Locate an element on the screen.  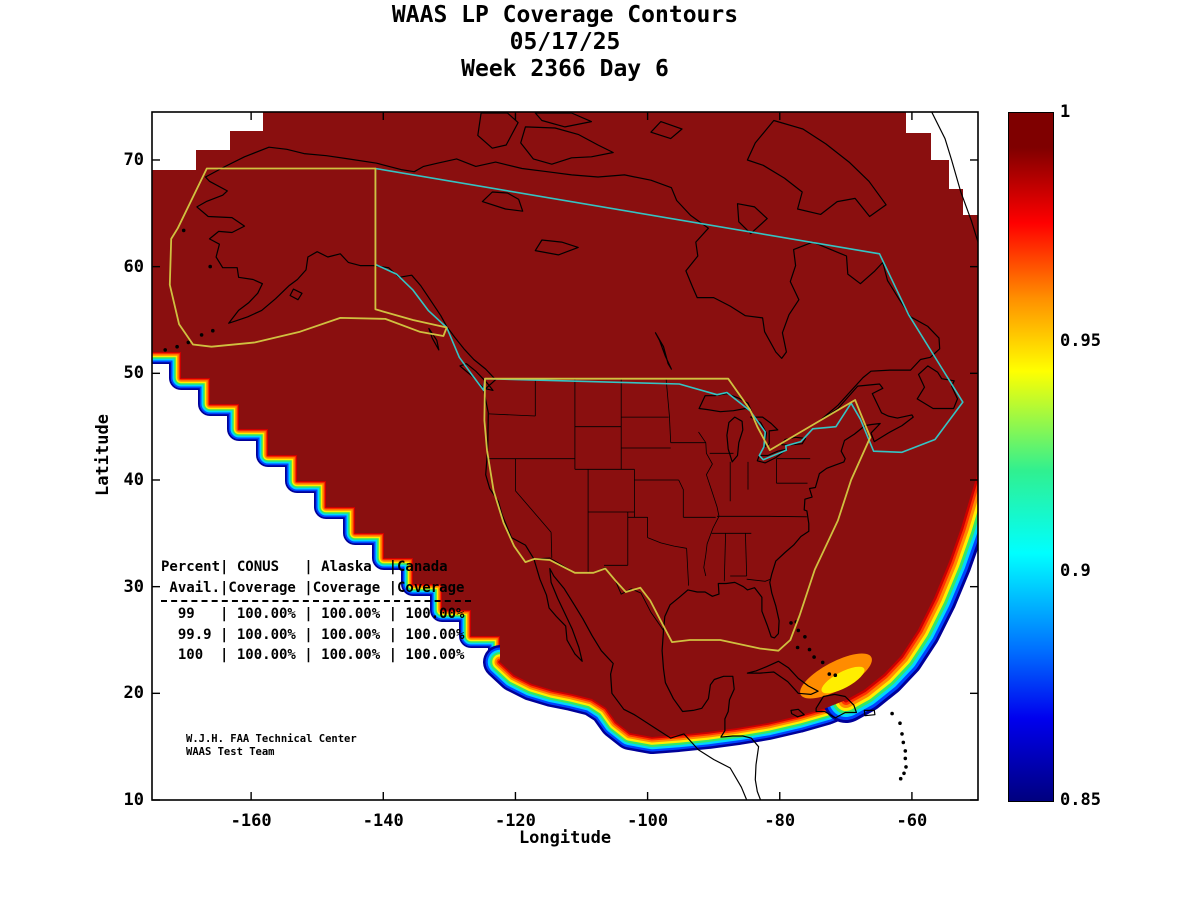
y-tick-label: 40 is located at coordinates (133, 479).